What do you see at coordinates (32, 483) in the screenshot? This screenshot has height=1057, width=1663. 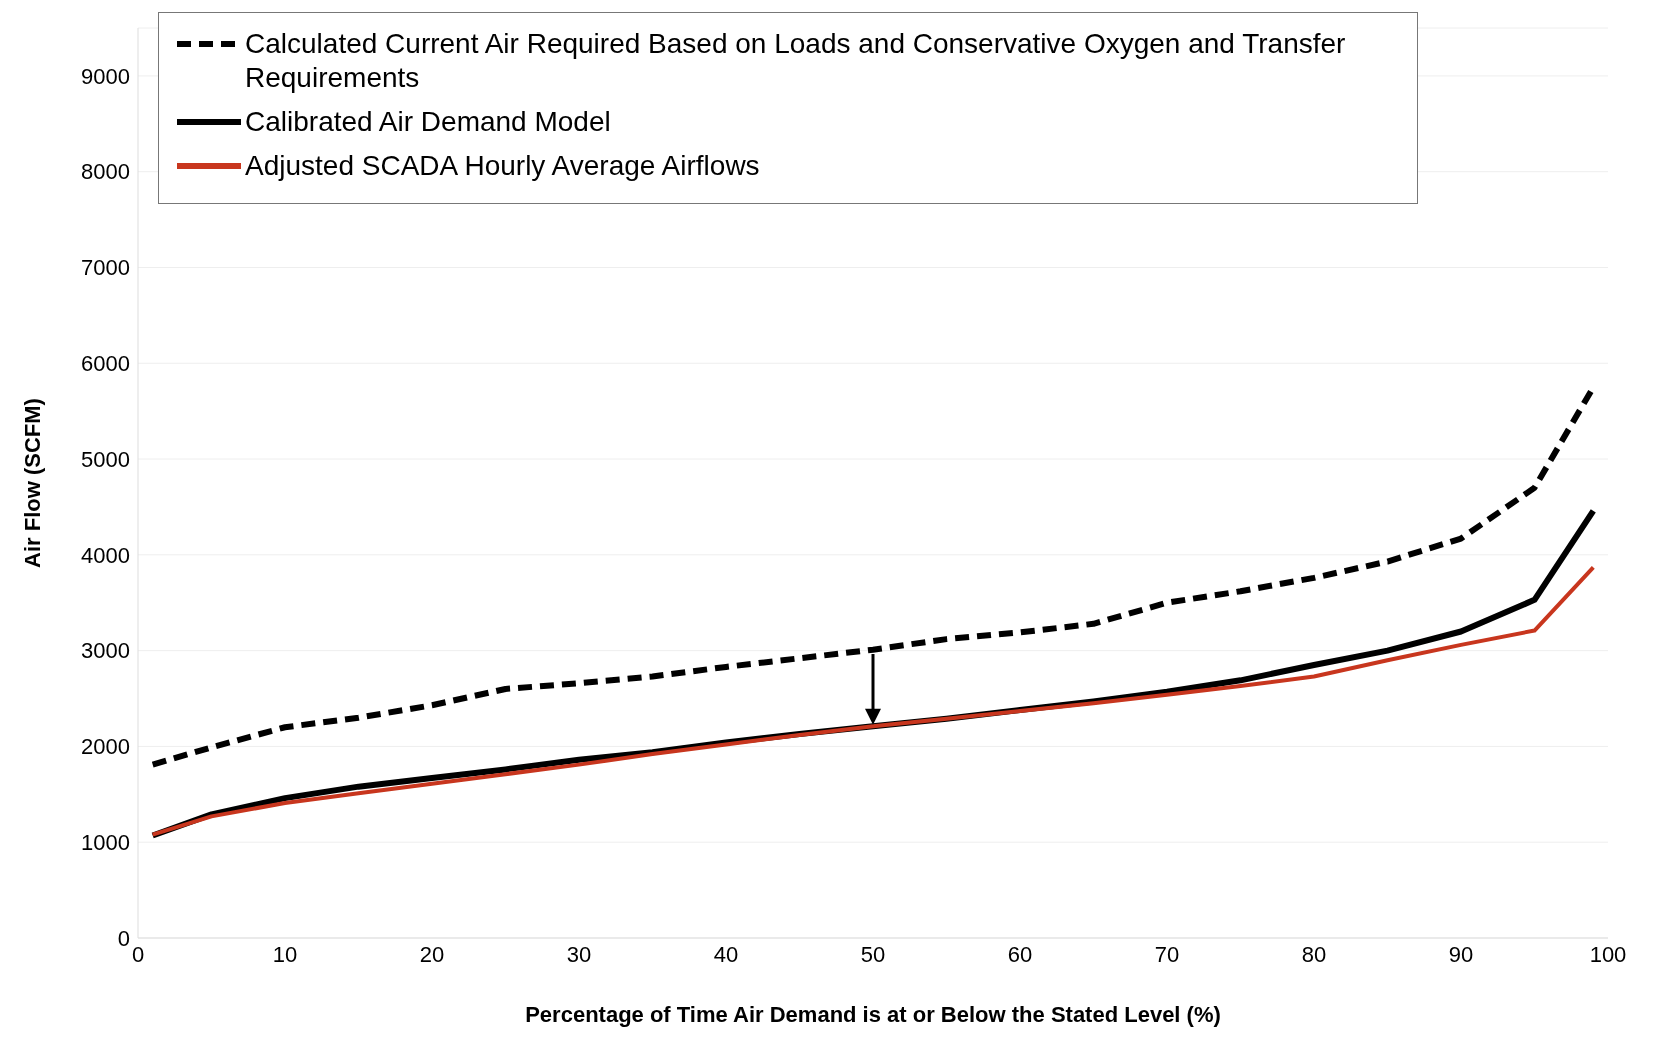 I see `y-axis-title: Air Flow (SCFM)` at bounding box center [32, 483].